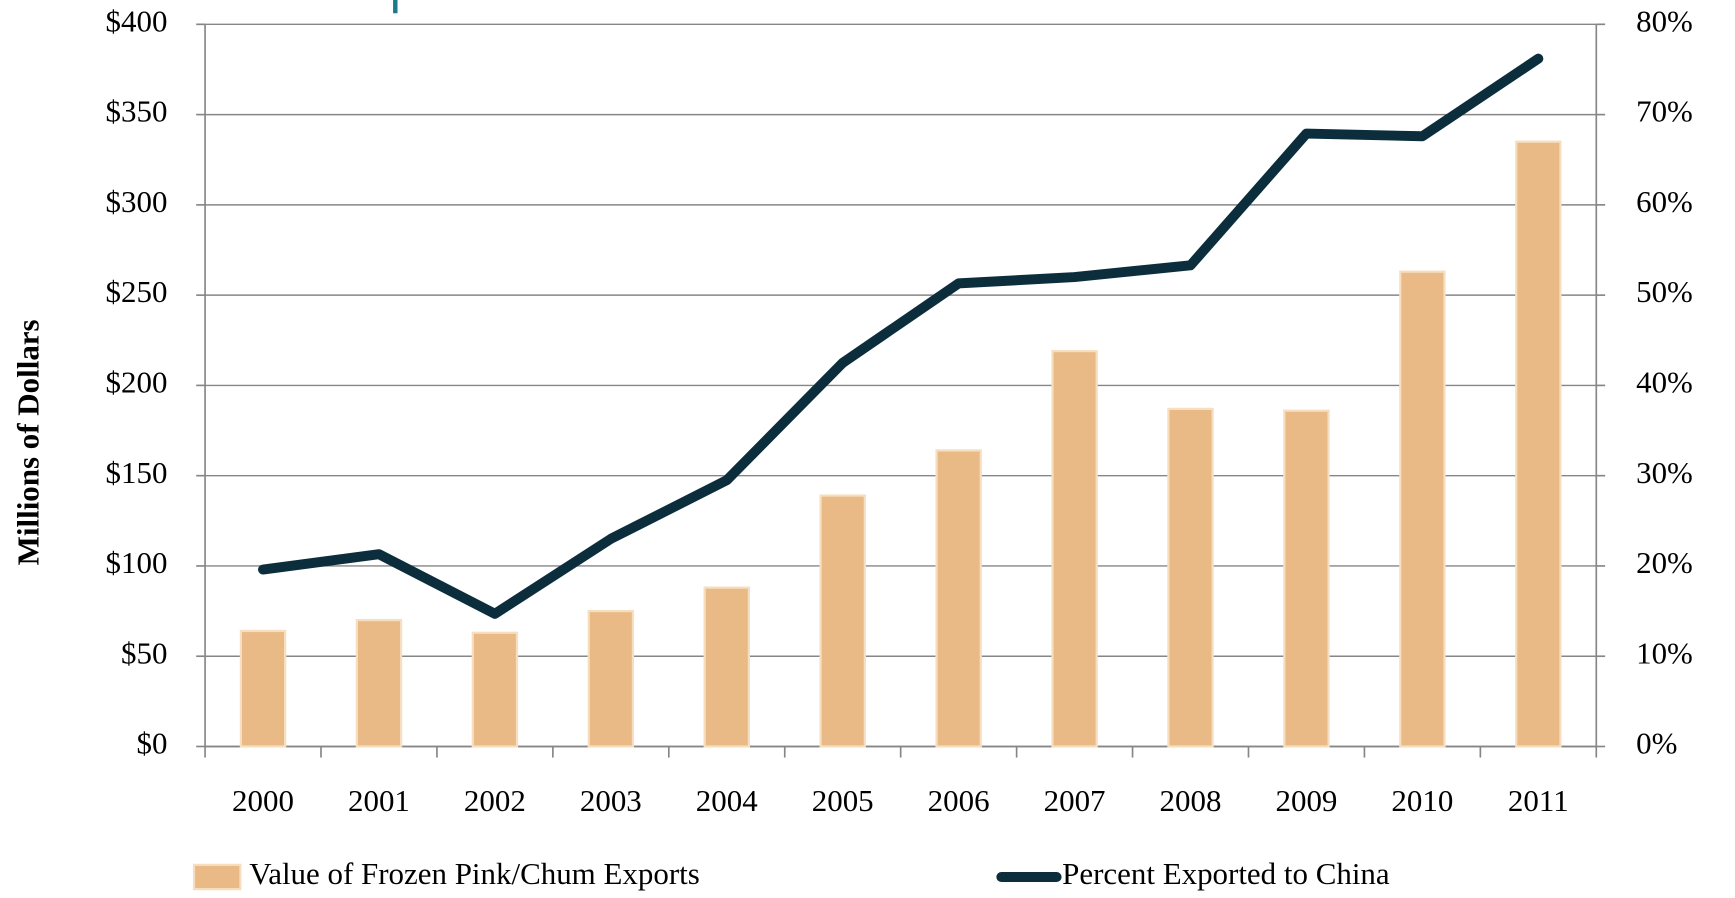  Describe the element at coordinates (137, 20) in the screenshot. I see `y-tick-label: $400` at that location.